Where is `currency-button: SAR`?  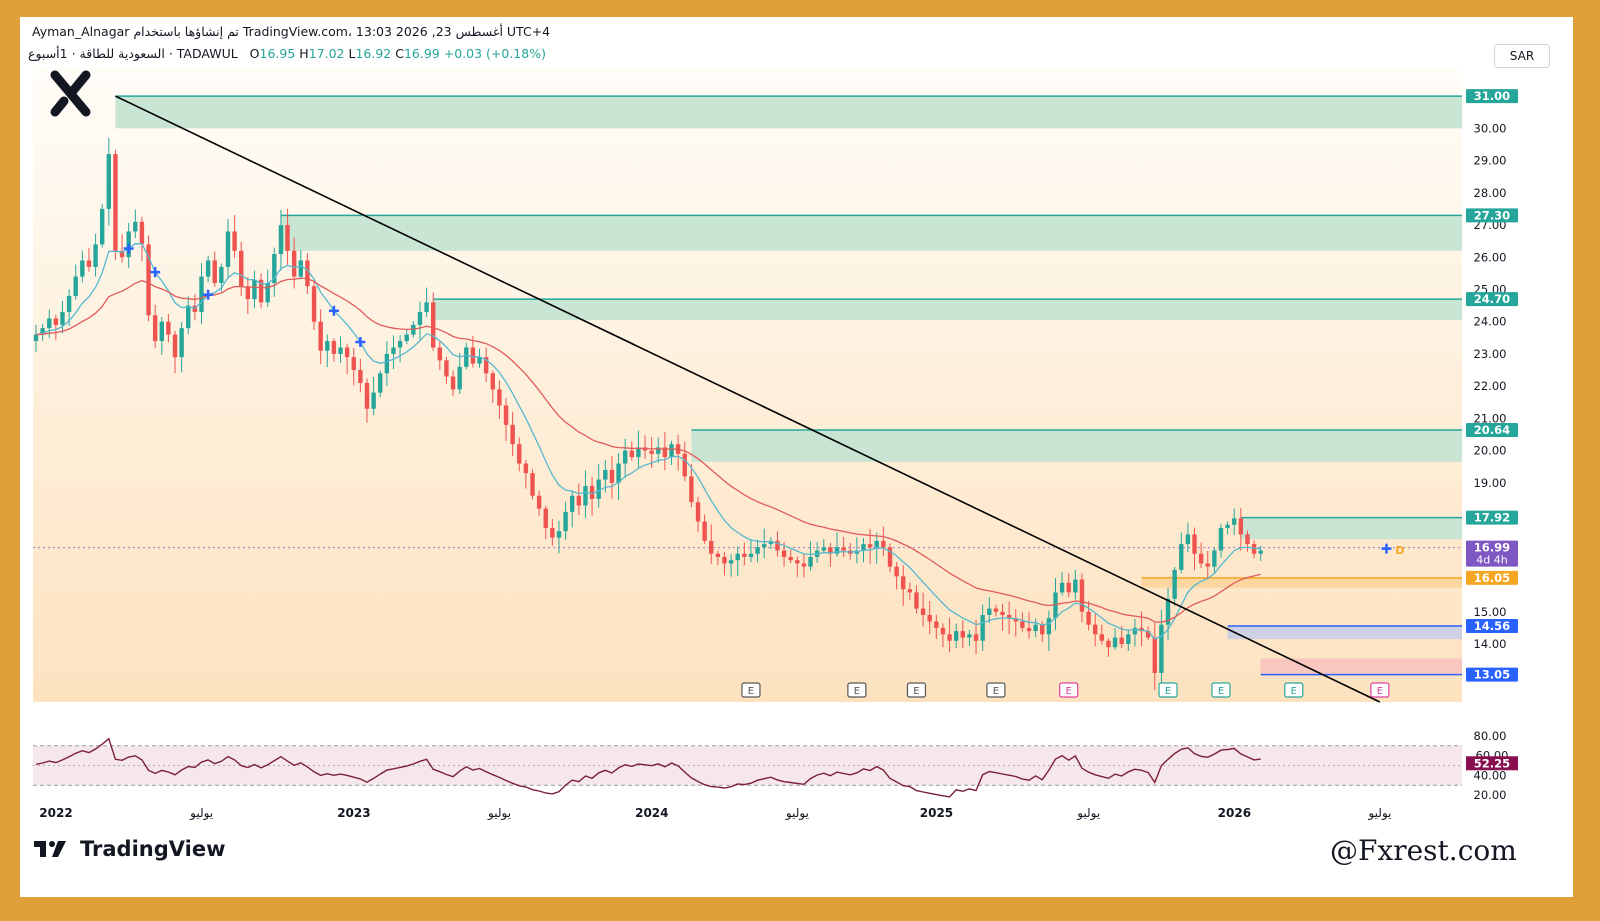
currency-button: SAR is located at coordinates (1522, 56).